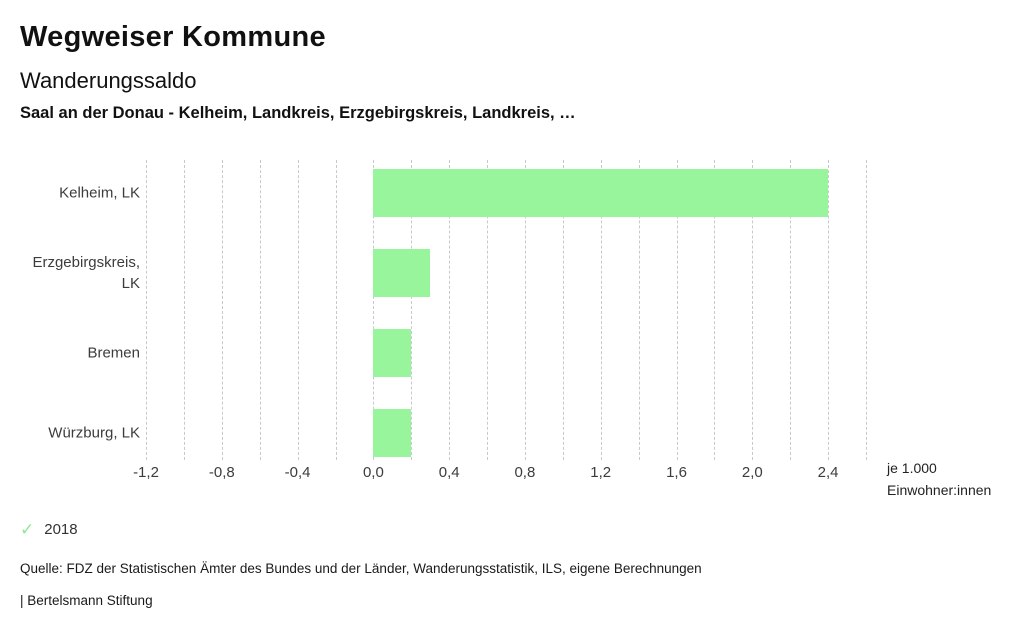  I want to click on bar-kelheim-lk, so click(601, 193).